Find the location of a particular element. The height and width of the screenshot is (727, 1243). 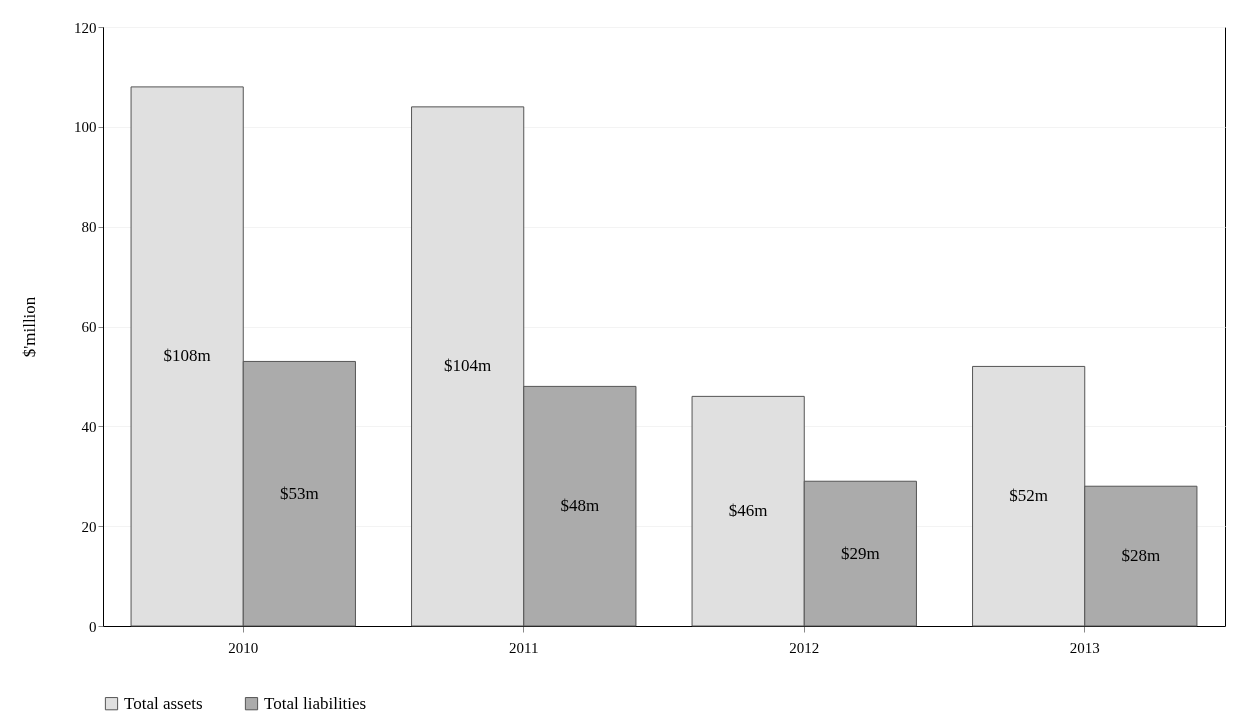

data-label: $104m is located at coordinates (468, 366).